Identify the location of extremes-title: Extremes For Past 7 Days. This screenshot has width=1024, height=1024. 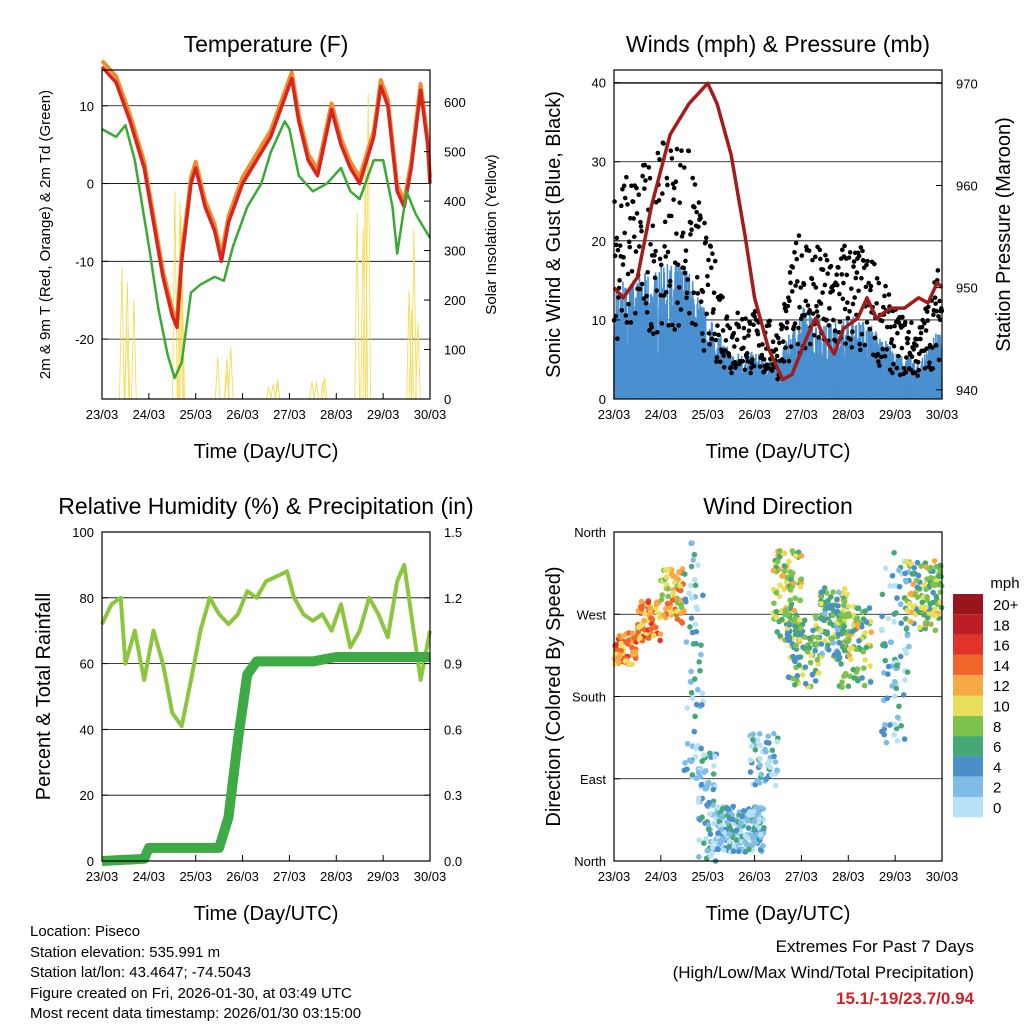
(874, 946).